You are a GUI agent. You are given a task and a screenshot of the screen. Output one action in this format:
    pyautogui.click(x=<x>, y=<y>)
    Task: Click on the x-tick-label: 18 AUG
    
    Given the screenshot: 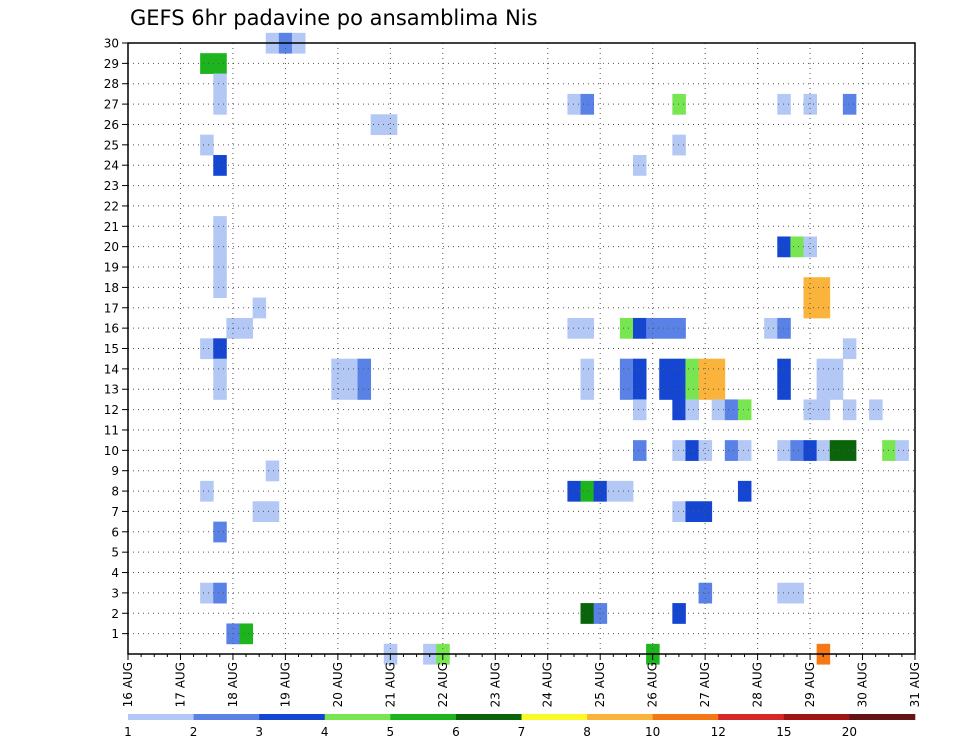 What is the action you would take?
    pyautogui.click(x=233, y=684)
    